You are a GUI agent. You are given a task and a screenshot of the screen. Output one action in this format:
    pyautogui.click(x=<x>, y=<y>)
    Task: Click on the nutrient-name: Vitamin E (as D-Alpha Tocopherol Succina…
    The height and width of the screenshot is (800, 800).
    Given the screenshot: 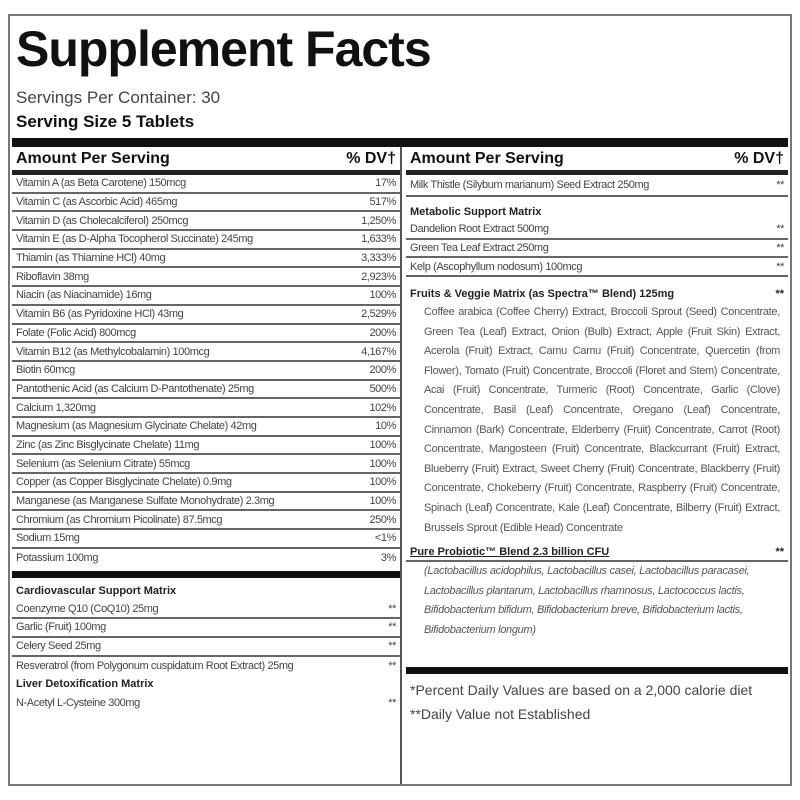 What is the action you would take?
    pyautogui.click(x=134, y=239)
    